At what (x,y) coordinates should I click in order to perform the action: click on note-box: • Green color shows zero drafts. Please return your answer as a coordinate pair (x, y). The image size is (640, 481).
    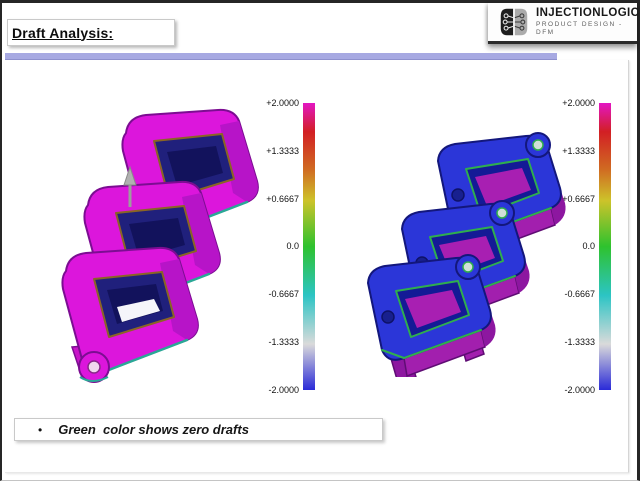
    Looking at the image, I should click on (198, 429).